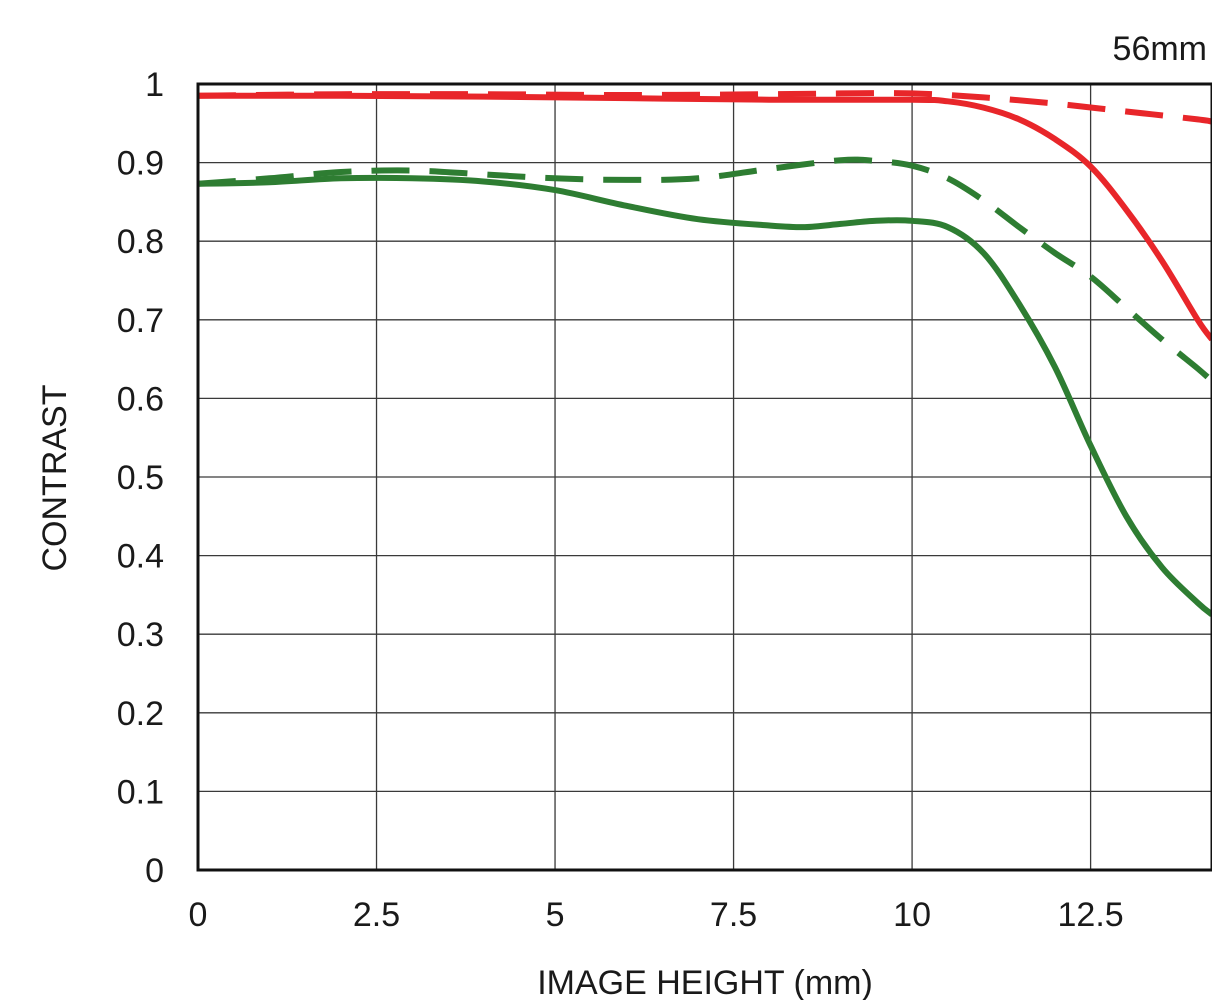 Image resolution: width=1212 pixels, height=1000 pixels. I want to click on series-line-red-dashed, so click(704, 107).